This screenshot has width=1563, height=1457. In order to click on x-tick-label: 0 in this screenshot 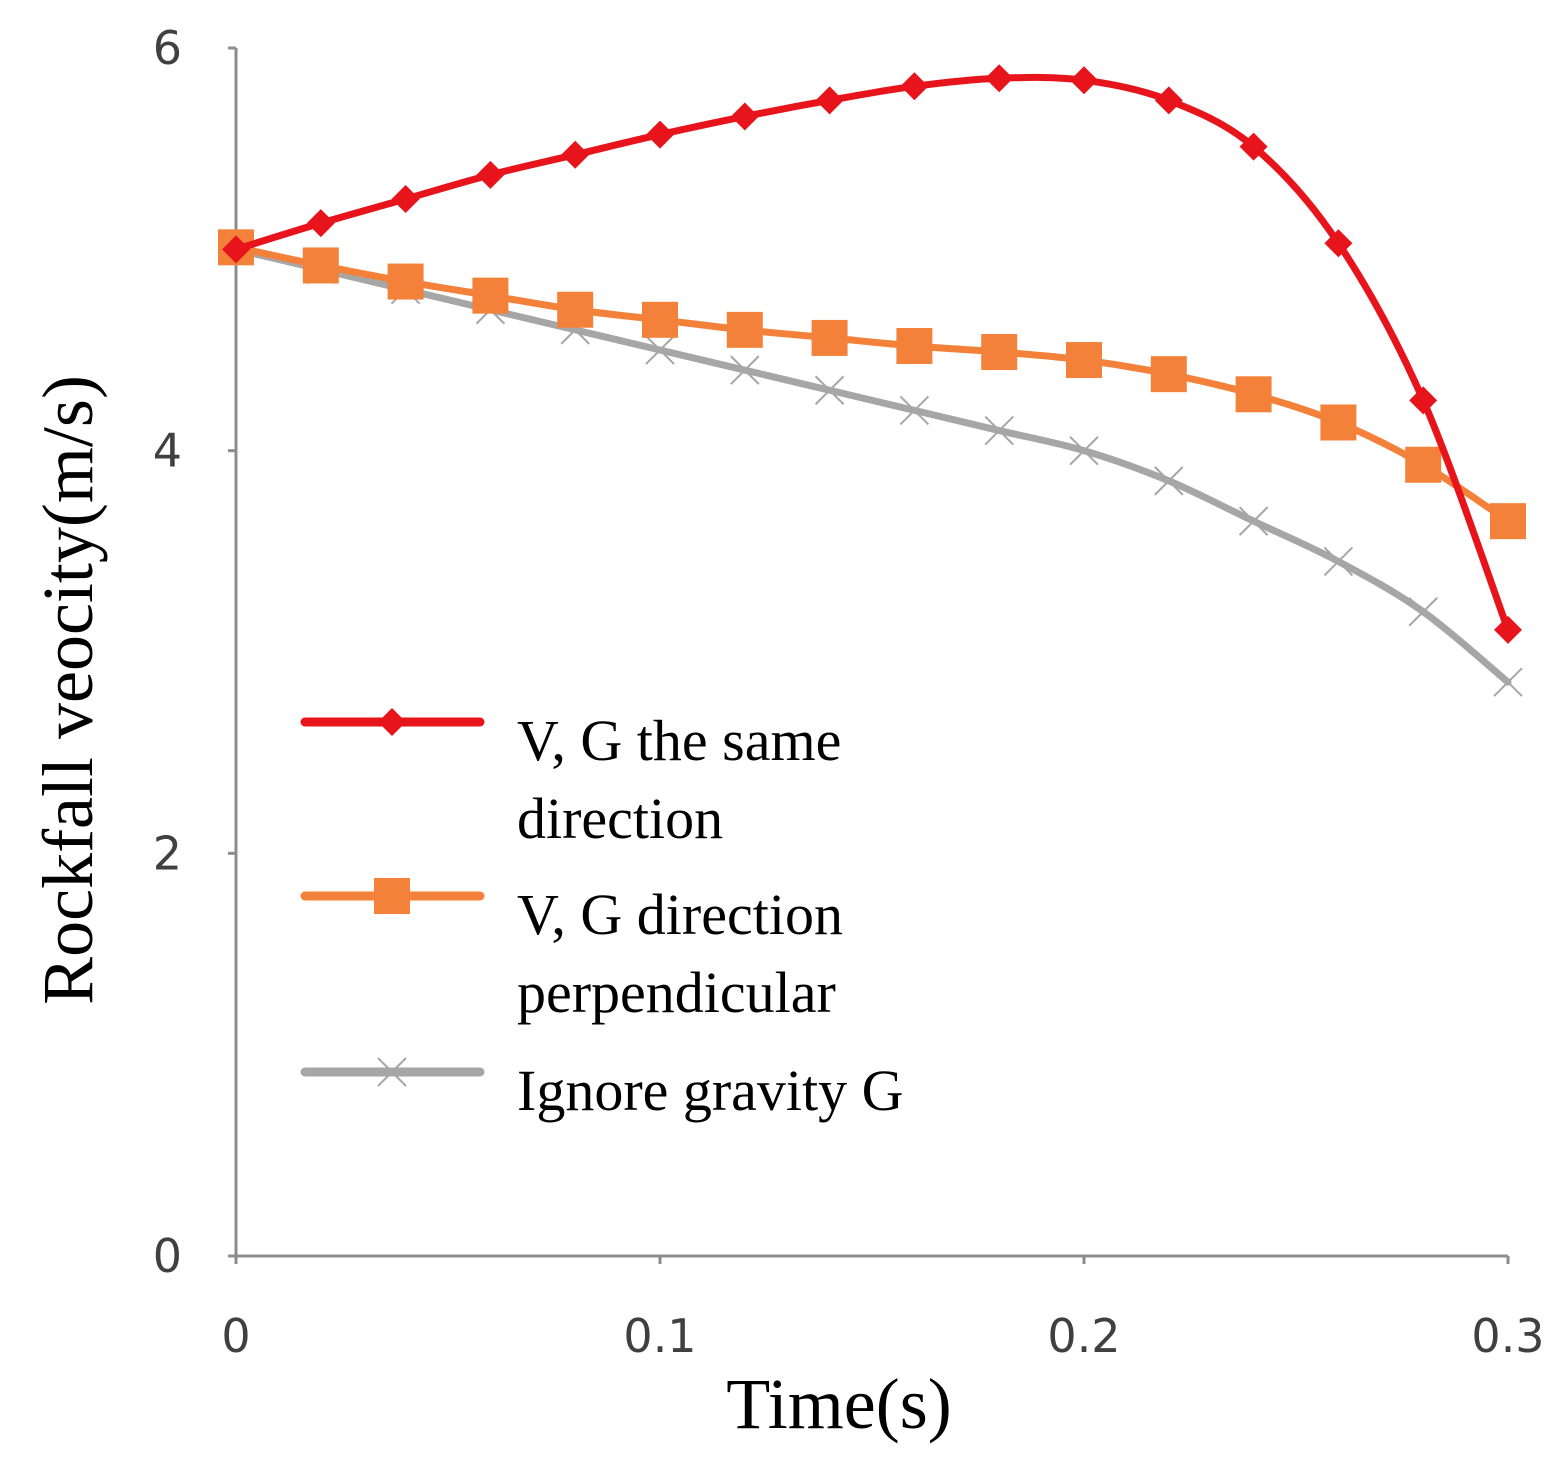, I will do `click(235, 1336)`.